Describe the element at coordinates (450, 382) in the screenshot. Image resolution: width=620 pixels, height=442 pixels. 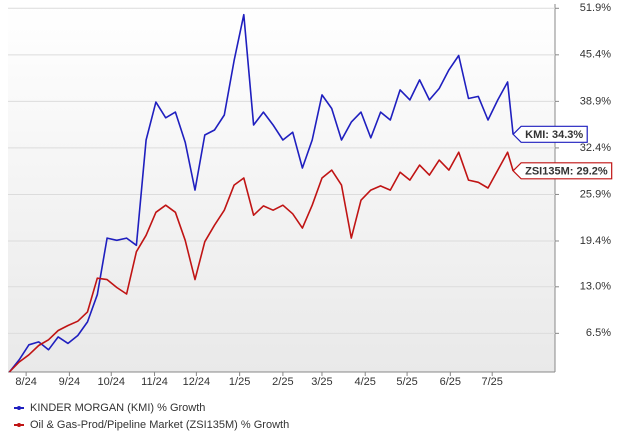
I see `x-tick-label: 6/25` at that location.